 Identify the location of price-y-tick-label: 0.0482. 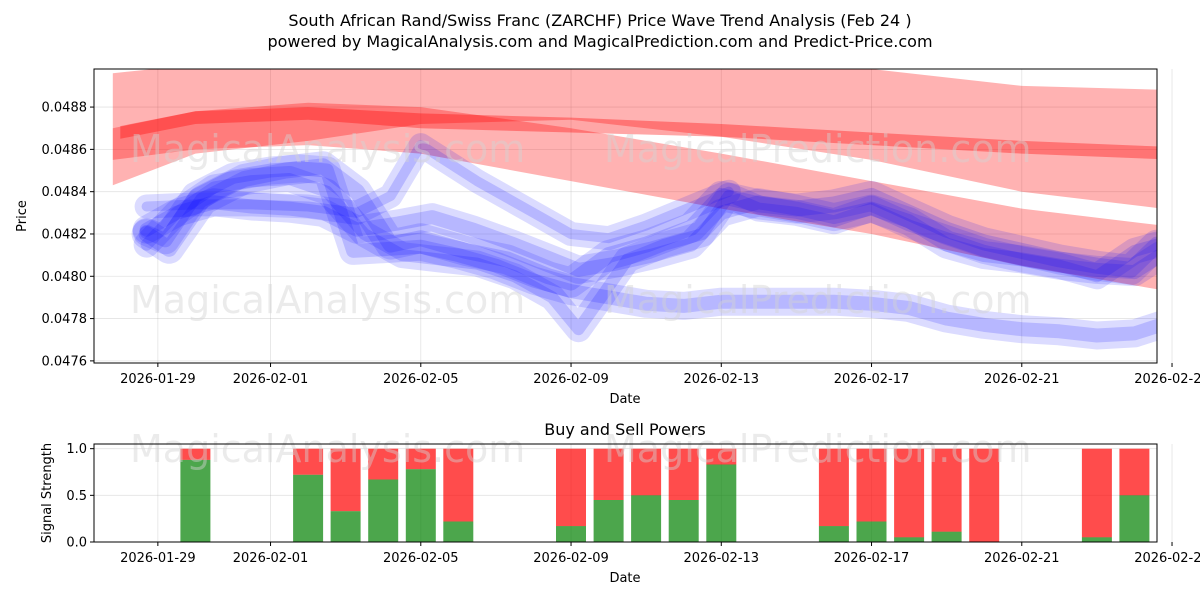
(65, 234).